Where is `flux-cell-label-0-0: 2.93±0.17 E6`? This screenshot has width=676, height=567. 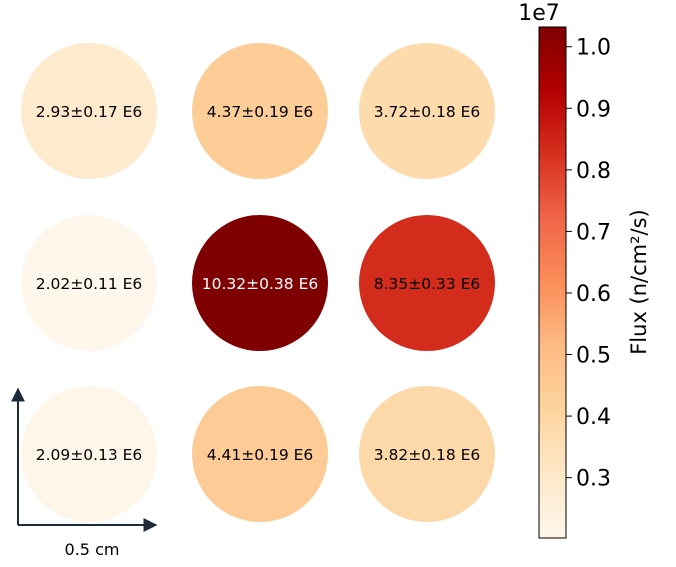
flux-cell-label-0-0: 2.93±0.17 E6 is located at coordinates (89, 112).